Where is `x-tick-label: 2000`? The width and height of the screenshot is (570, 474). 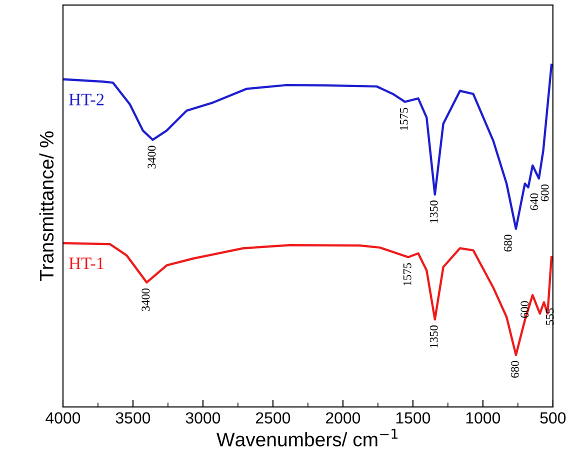
x-tick-label: 2000 is located at coordinates (343, 418).